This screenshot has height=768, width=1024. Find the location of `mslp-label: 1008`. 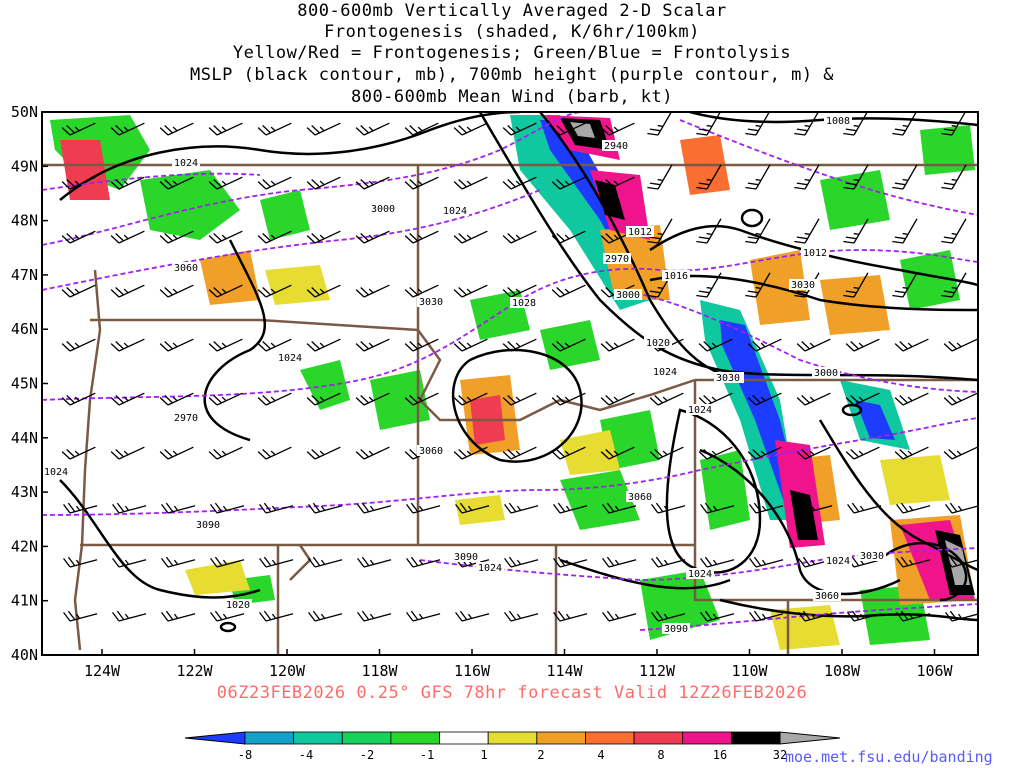

mslp-label: 1008 is located at coordinates (838, 121).